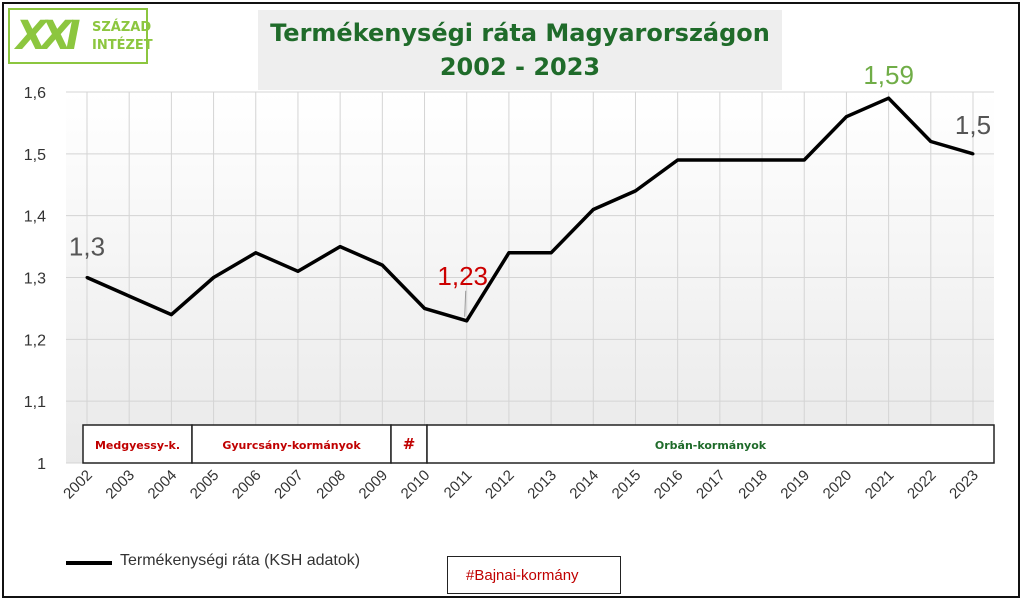  I want to click on government-label: Gyurcsány-kormányok, so click(291, 445).